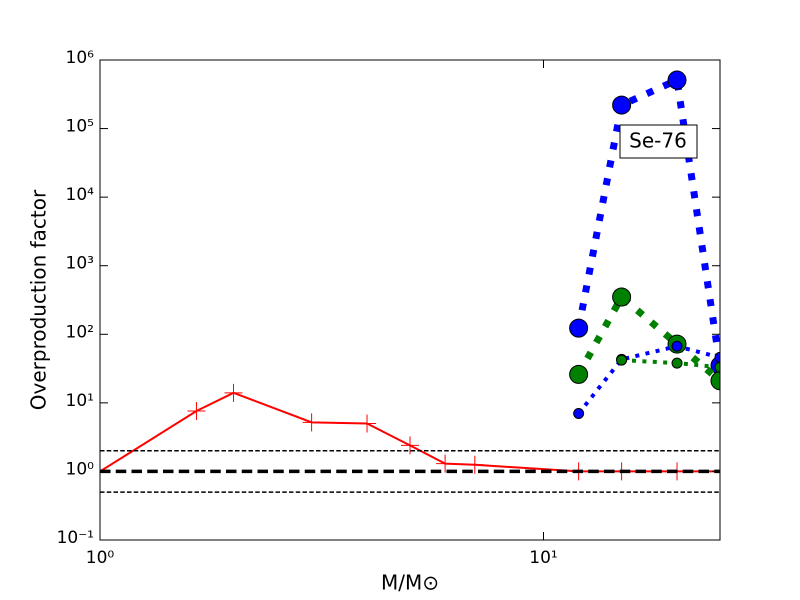 Image resolution: width=800 pixels, height=600 pixels. Describe the element at coordinates (80, 401) in the screenshot. I see `y-tick-label: 10¹` at that location.